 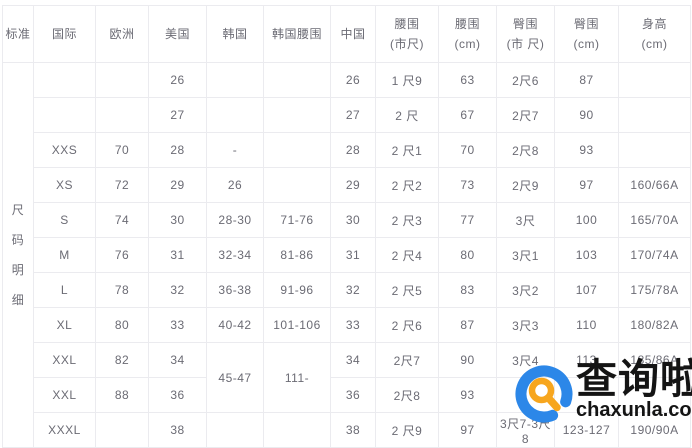 I want to click on table-row: XXS 70 28 - 28 2 尺1 70 2尺8 93, so click(x=347, y=150).